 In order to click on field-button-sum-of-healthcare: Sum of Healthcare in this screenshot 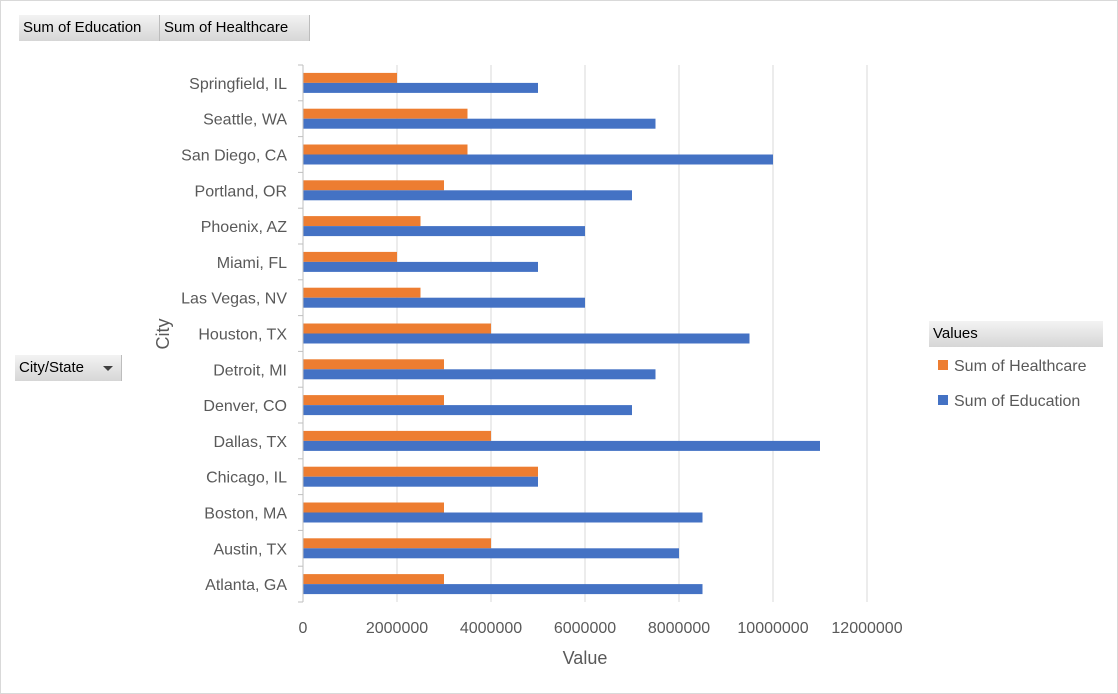, I will do `click(235, 28)`.